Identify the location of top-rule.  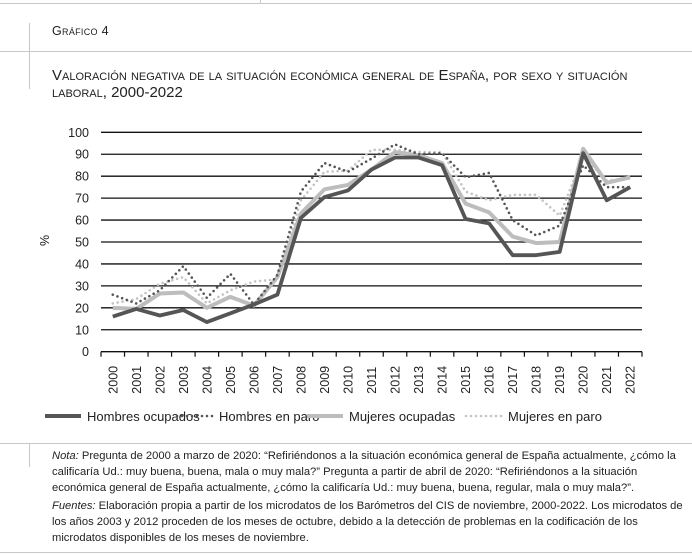
(346, 3).